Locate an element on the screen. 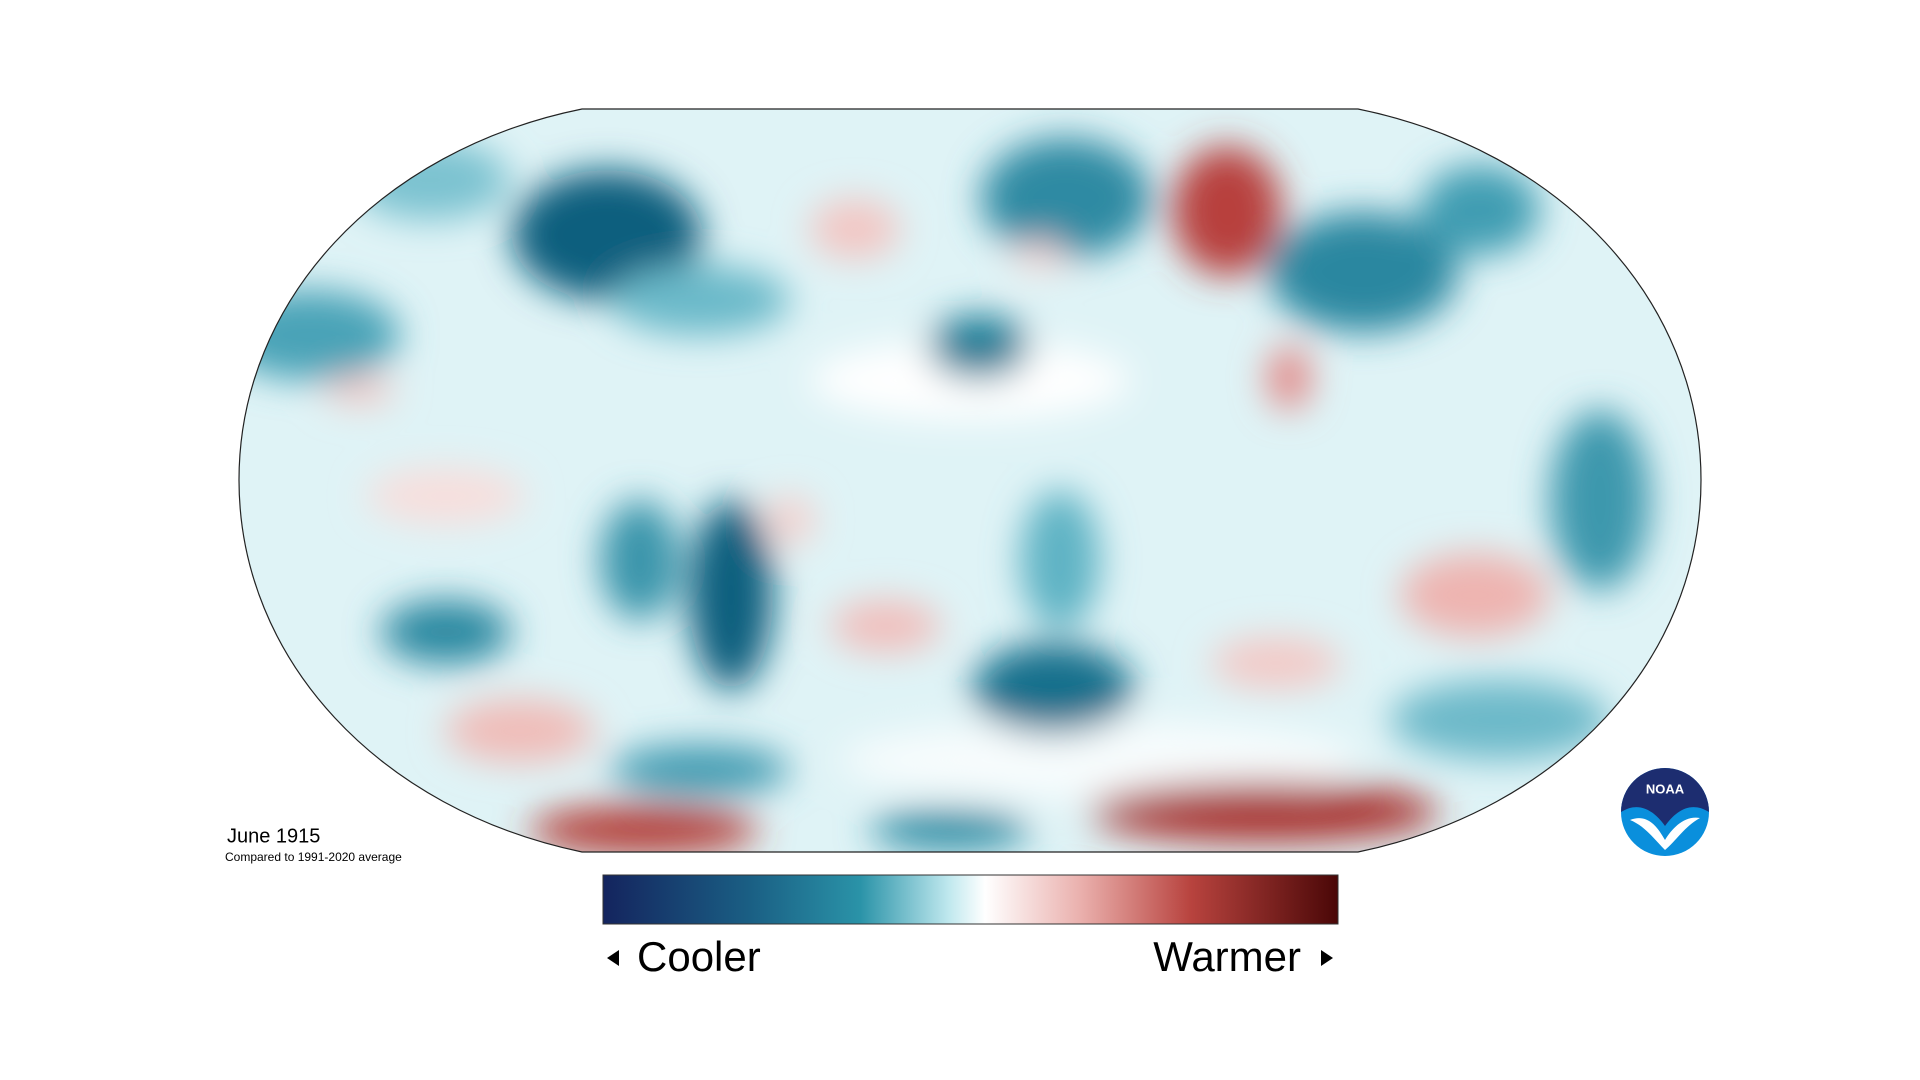  map-title: June 1915 is located at coordinates (273, 836).